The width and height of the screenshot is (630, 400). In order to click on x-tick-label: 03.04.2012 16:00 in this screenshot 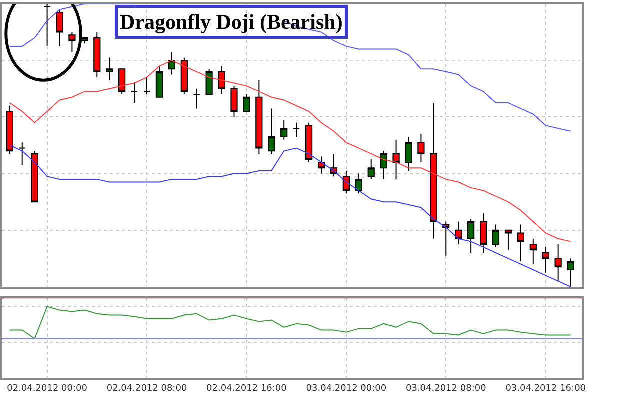, I will do `click(546, 389)`.